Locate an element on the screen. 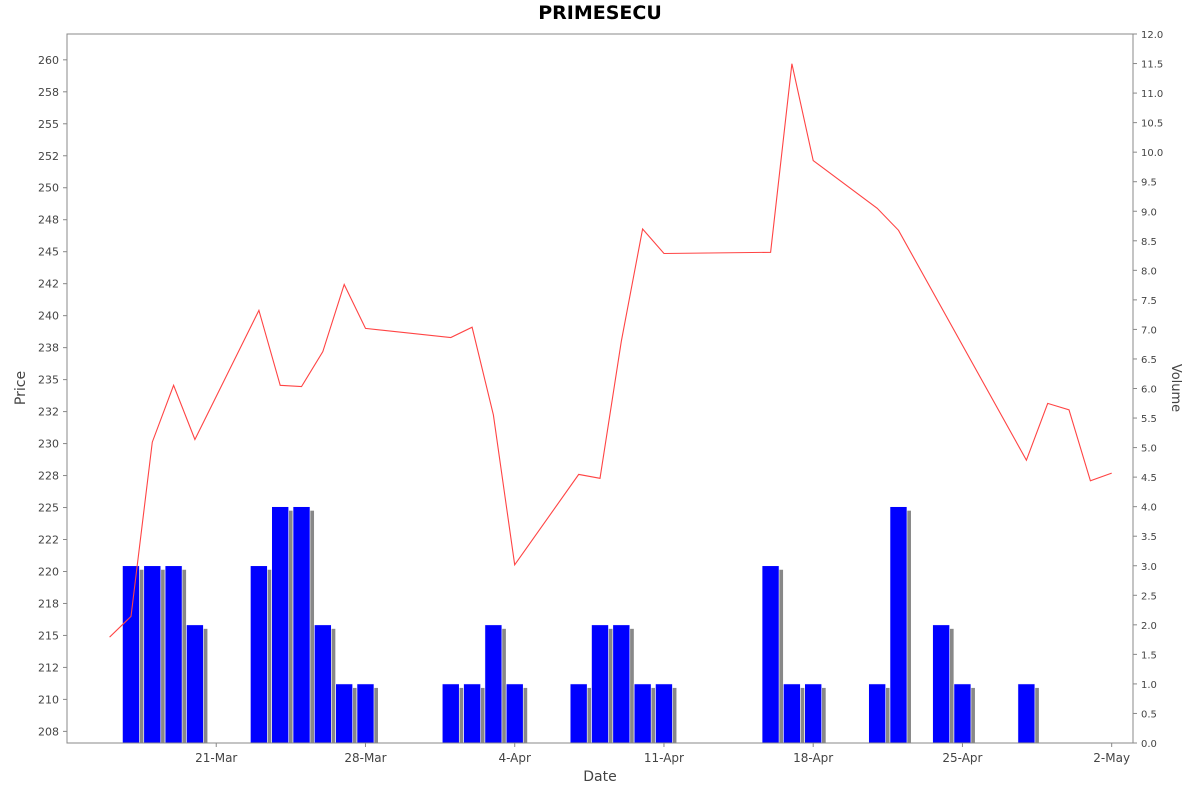  volume-tick-label: 11.5 is located at coordinates (1152, 65).